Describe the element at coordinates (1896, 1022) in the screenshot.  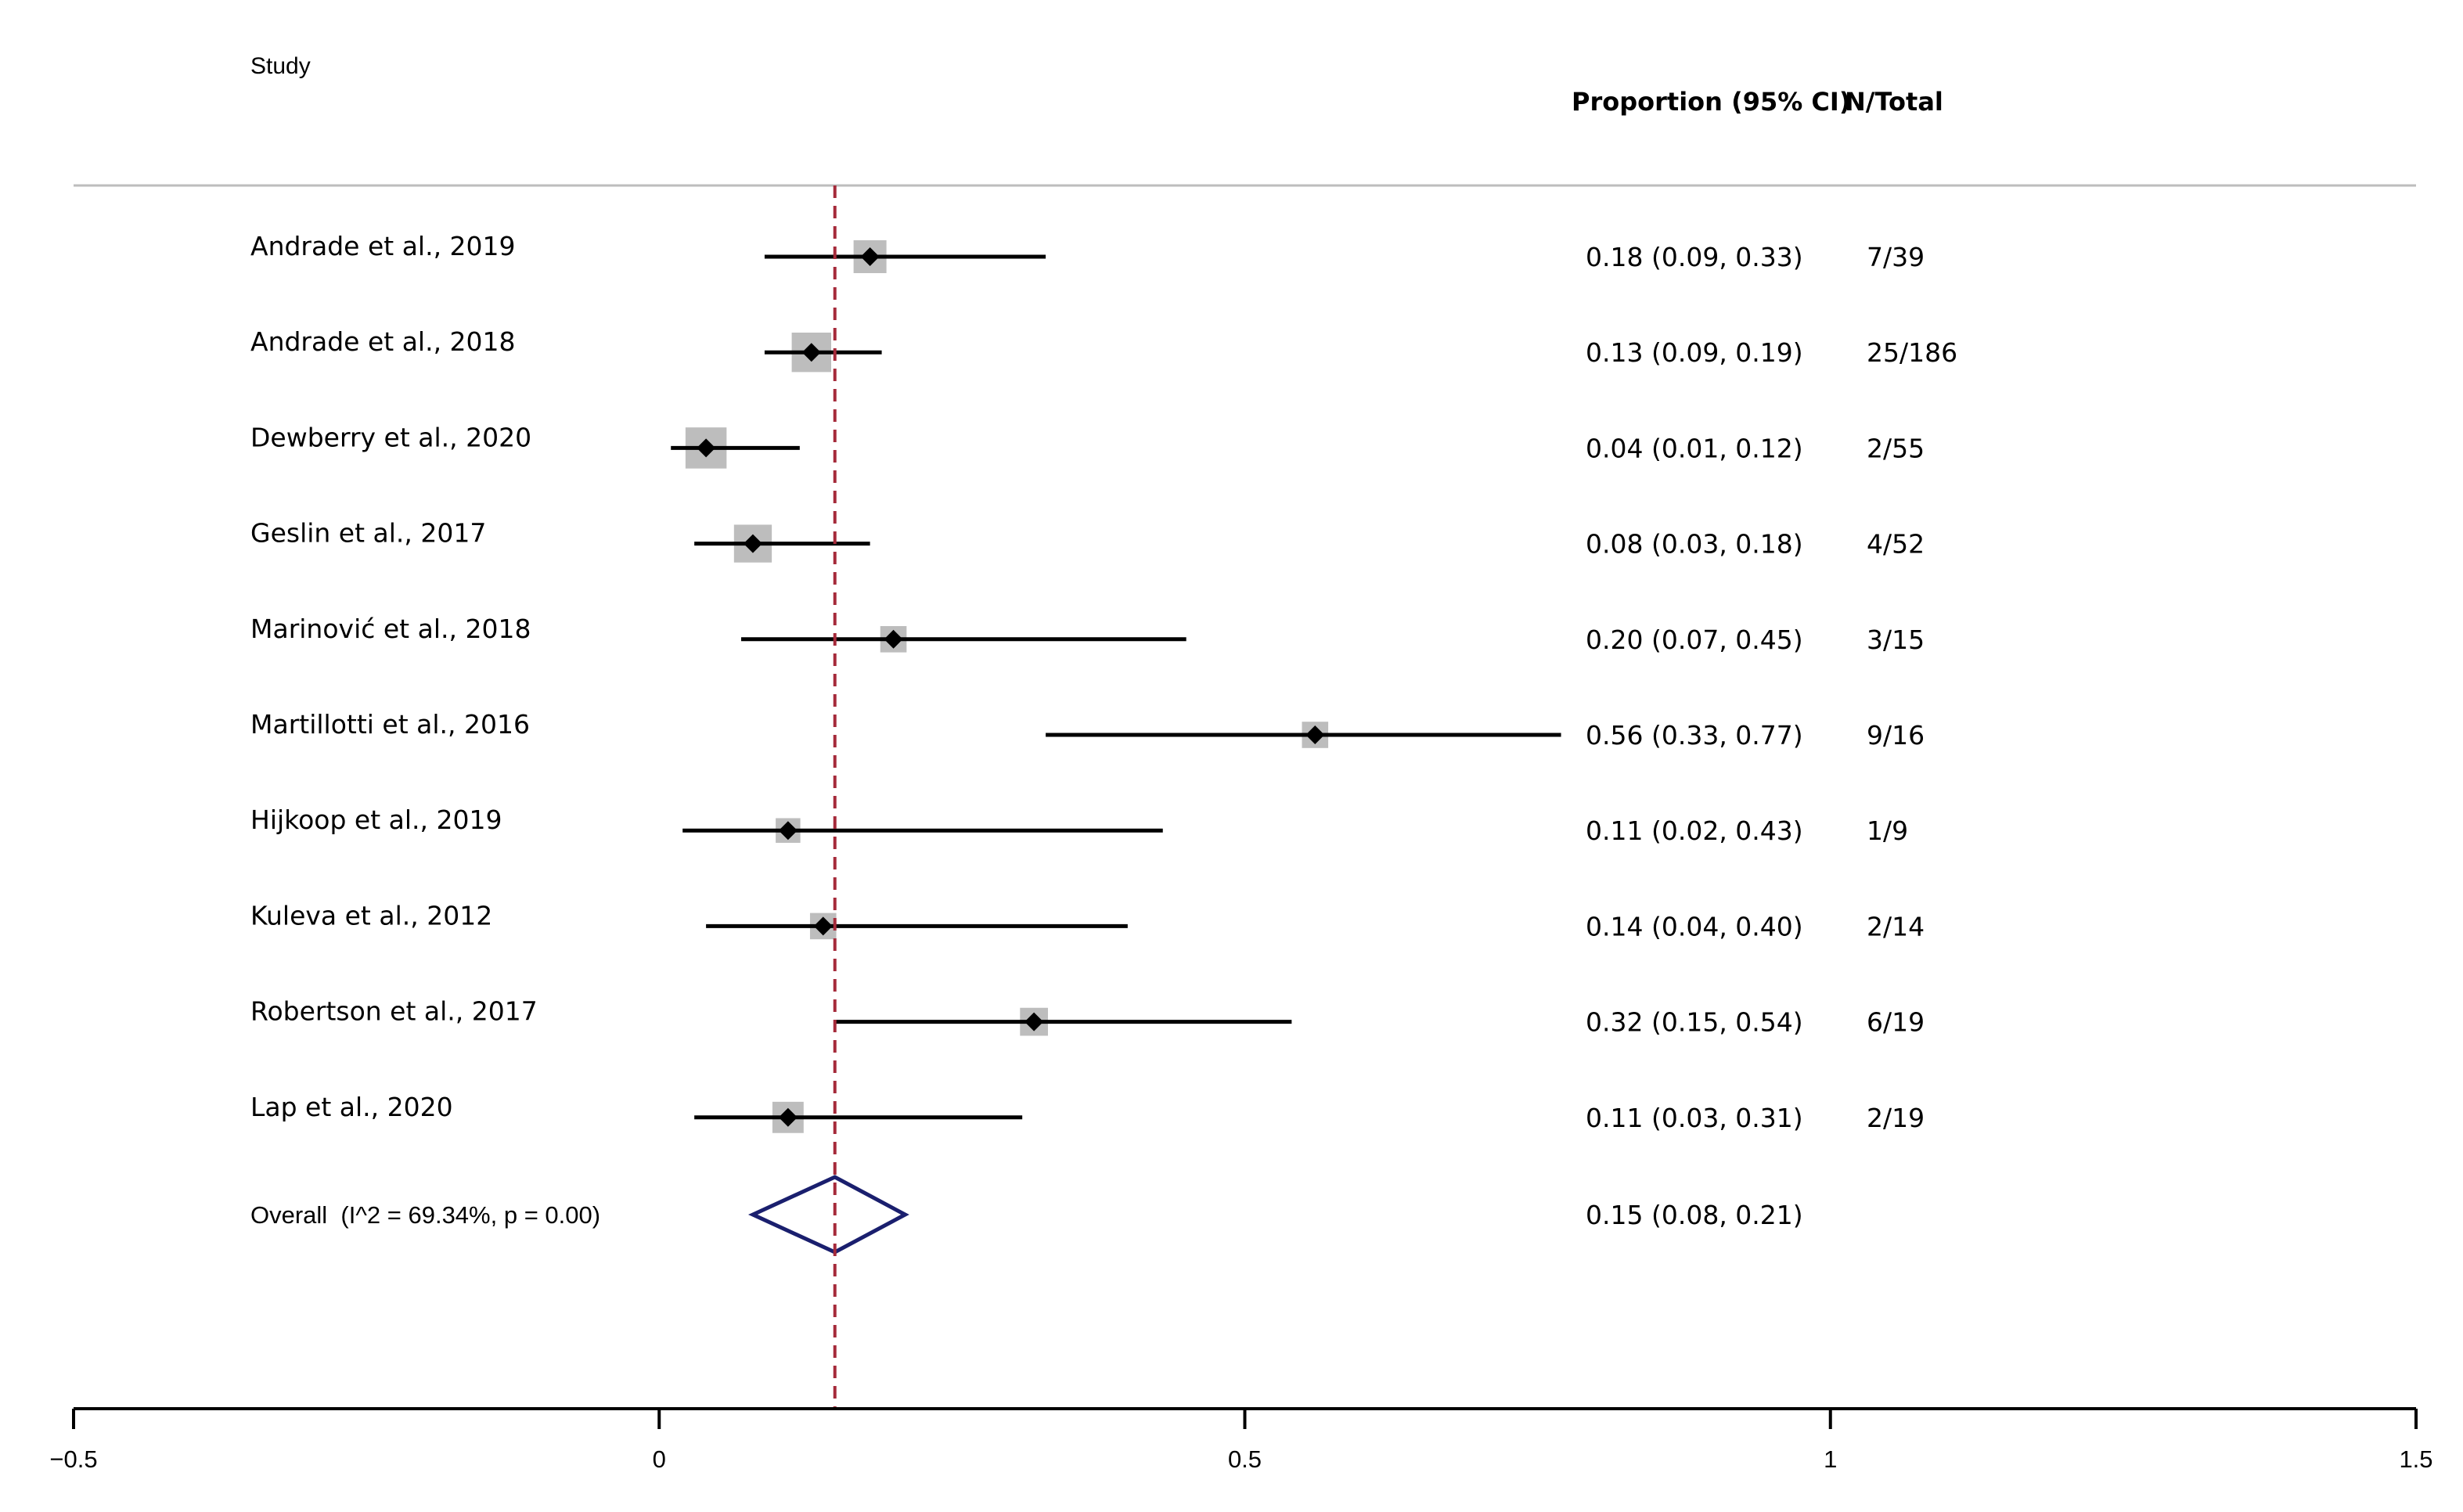
I see `n-total: 6/19` at that location.